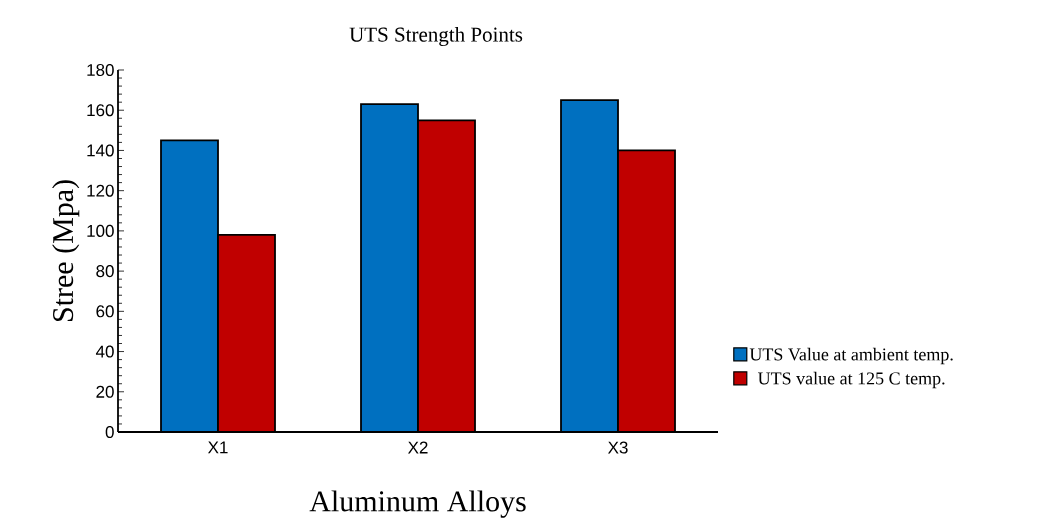 The image size is (1041, 528). I want to click on y-tick-label: 20, so click(105, 391).